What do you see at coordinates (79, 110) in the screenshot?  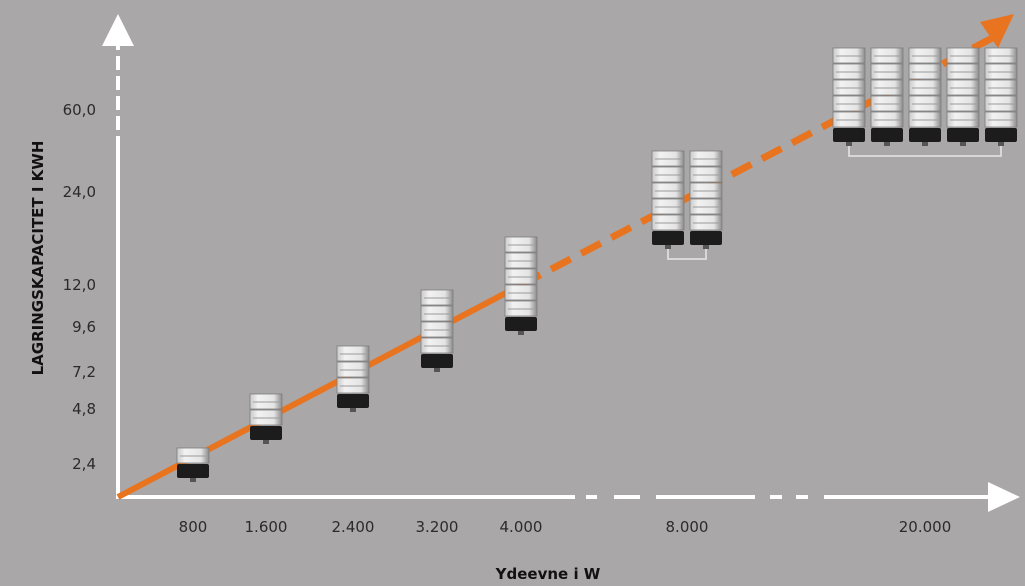 I see `y-tick-label: 60,0` at bounding box center [79, 110].